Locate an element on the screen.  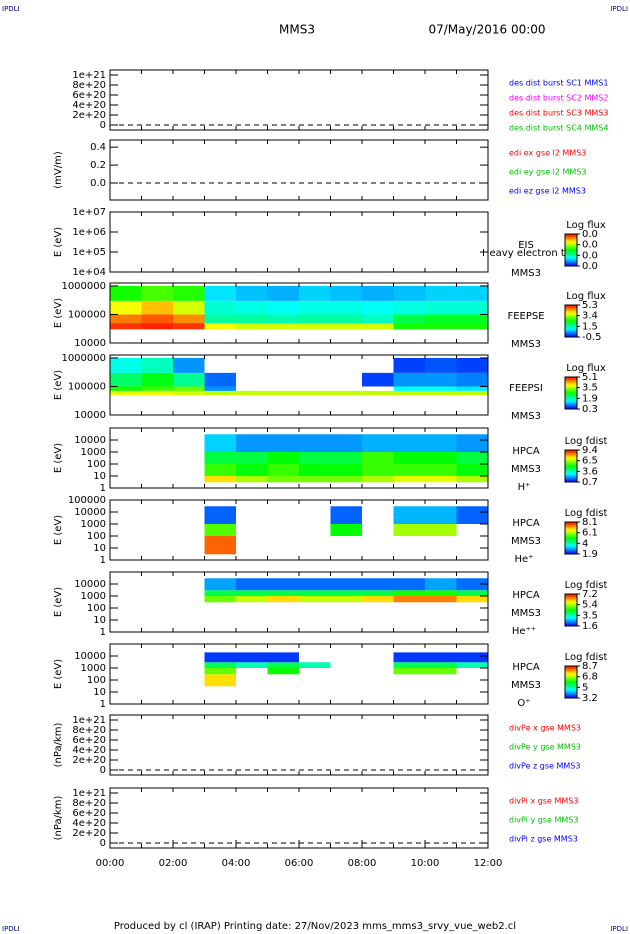
colorbar-tick-label: 6.1 is located at coordinates (590, 533).